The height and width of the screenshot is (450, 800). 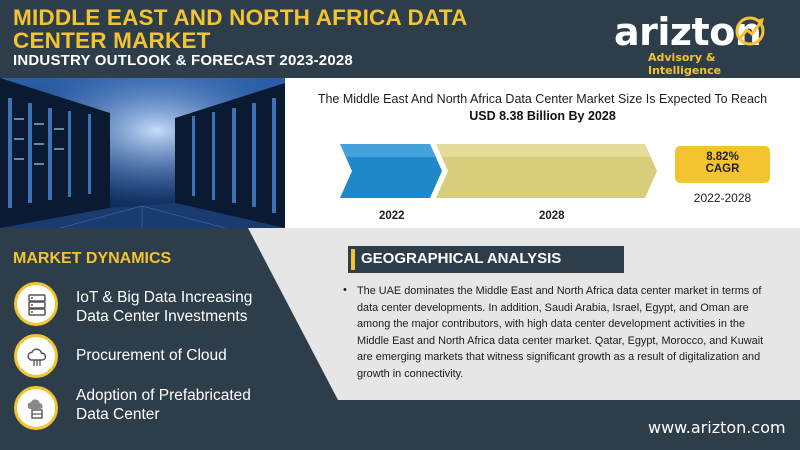 I want to click on dynamics-line: Data Center, so click(x=118, y=414).